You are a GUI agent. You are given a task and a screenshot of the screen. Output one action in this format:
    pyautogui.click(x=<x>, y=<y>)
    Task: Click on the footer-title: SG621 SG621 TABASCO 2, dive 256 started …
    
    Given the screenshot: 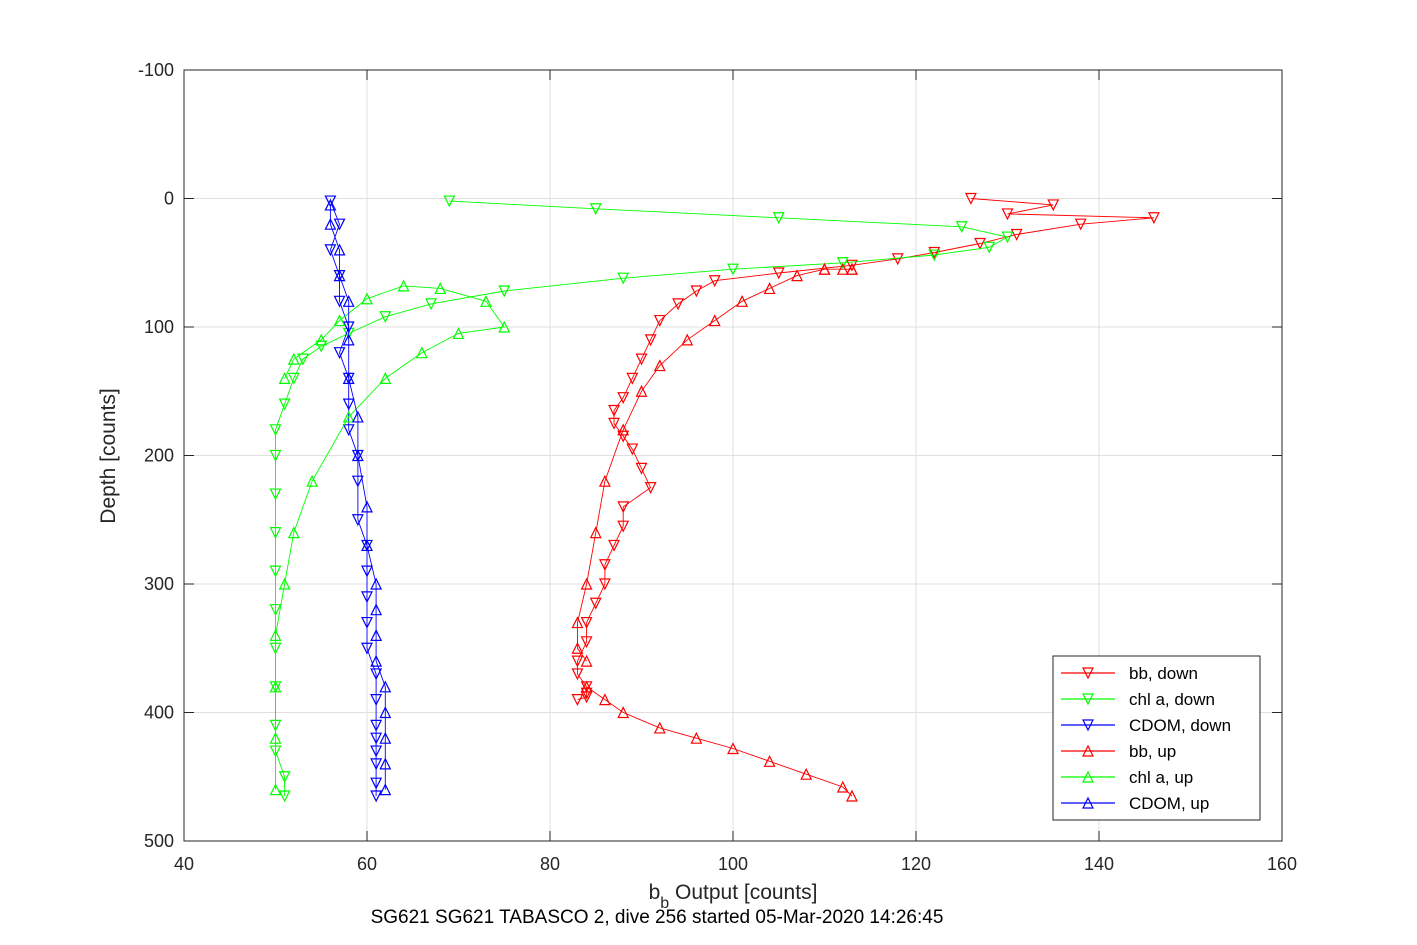 What is the action you would take?
    pyautogui.click(x=657, y=917)
    